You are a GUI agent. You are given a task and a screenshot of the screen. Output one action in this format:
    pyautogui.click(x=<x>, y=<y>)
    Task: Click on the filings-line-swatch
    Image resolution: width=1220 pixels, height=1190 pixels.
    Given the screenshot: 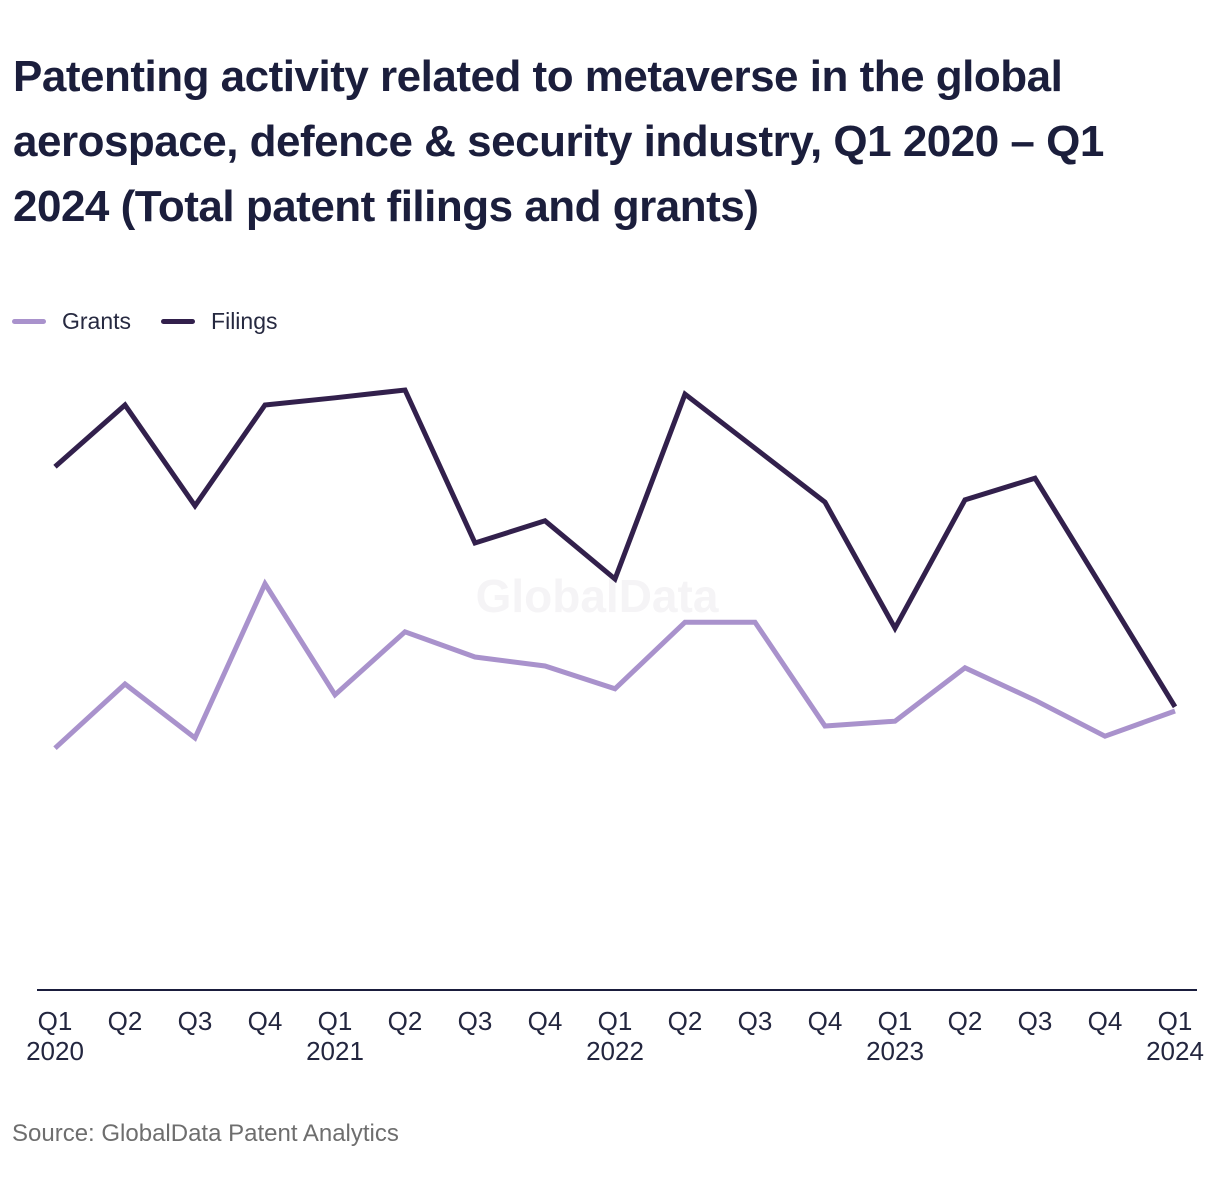 What is the action you would take?
    pyautogui.click(x=178, y=321)
    